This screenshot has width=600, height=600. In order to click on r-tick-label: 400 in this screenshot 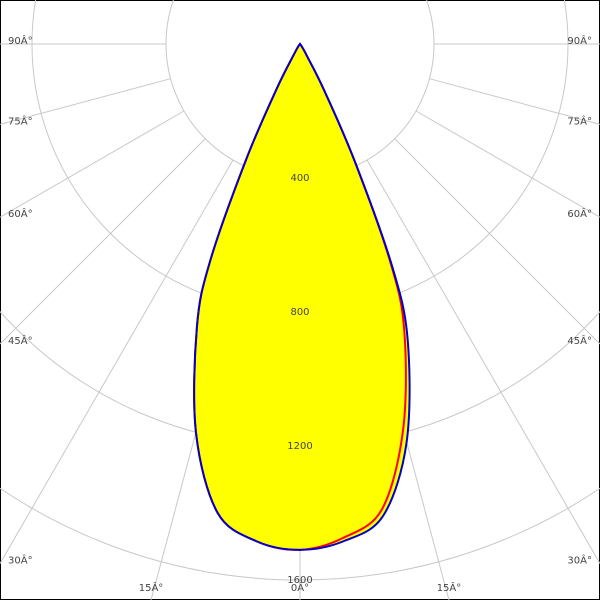, I will do `click(299, 178)`.